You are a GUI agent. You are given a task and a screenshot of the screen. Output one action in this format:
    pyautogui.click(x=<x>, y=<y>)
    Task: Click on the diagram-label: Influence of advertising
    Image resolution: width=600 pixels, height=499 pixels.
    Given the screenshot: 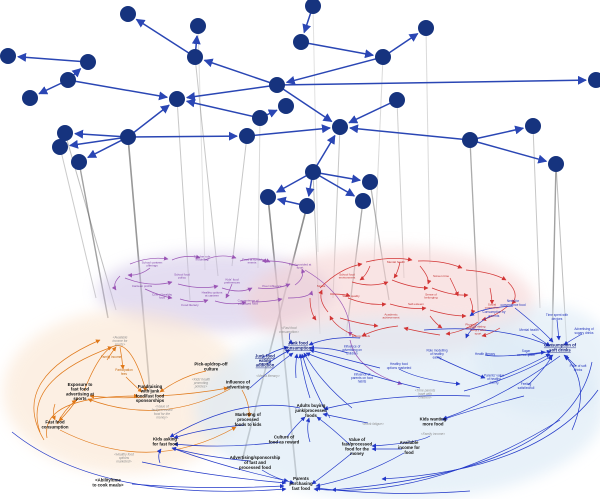 What is the action you would take?
    pyautogui.click(x=238, y=385)
    